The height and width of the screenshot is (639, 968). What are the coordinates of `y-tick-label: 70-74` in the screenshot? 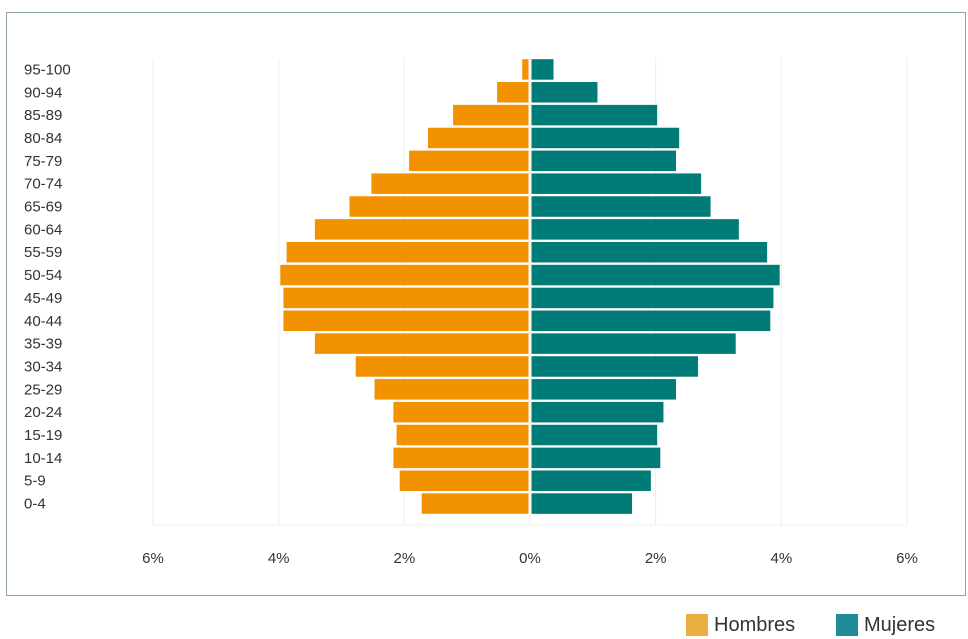 It's located at (43, 184).